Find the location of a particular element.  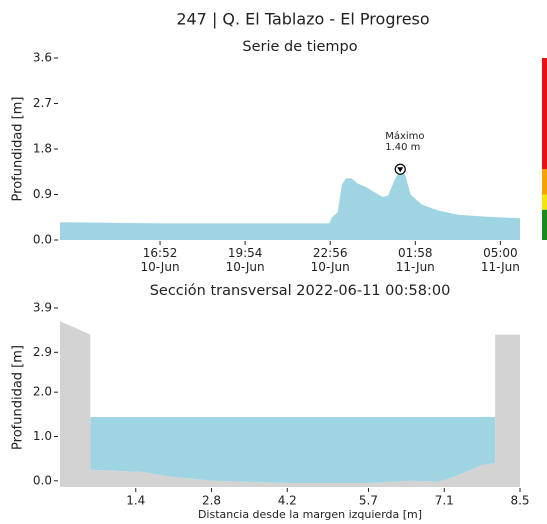

x-tick-label: 22:56 10-Jun is located at coordinates (330, 260).